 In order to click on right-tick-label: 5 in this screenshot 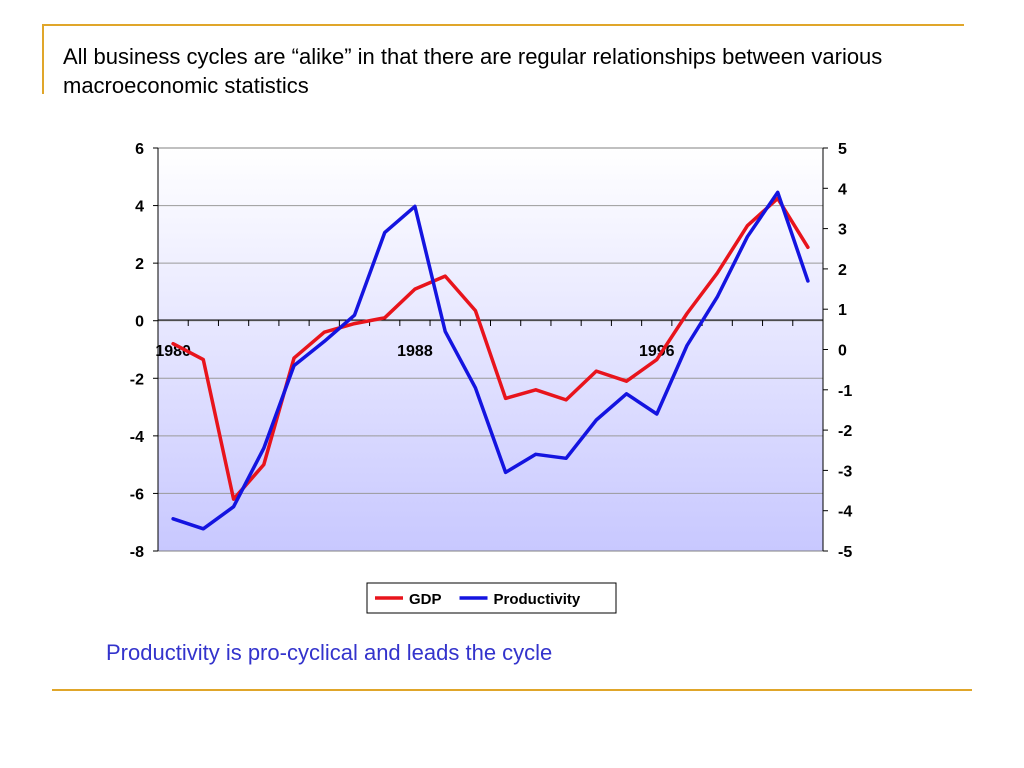, I will do `click(842, 149)`.